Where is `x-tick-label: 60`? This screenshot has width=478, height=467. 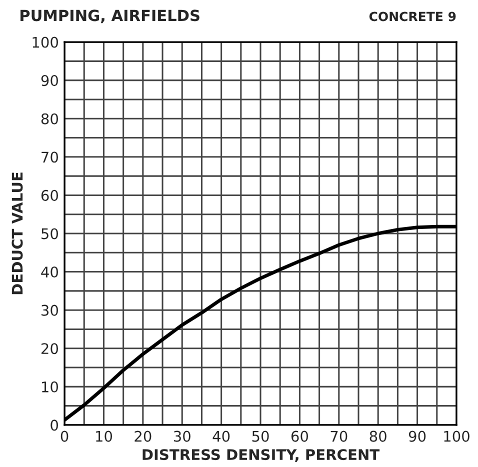
x-tick-label: 60 is located at coordinates (299, 436).